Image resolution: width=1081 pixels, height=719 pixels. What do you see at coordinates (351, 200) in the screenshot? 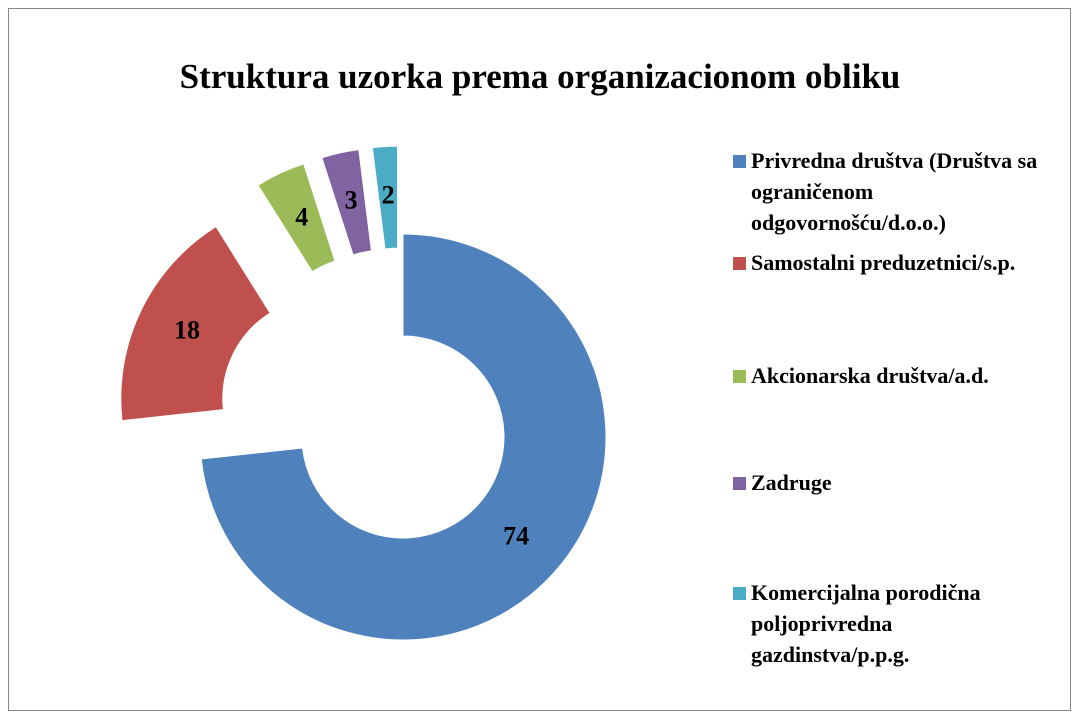
I see `data-label: 3` at bounding box center [351, 200].